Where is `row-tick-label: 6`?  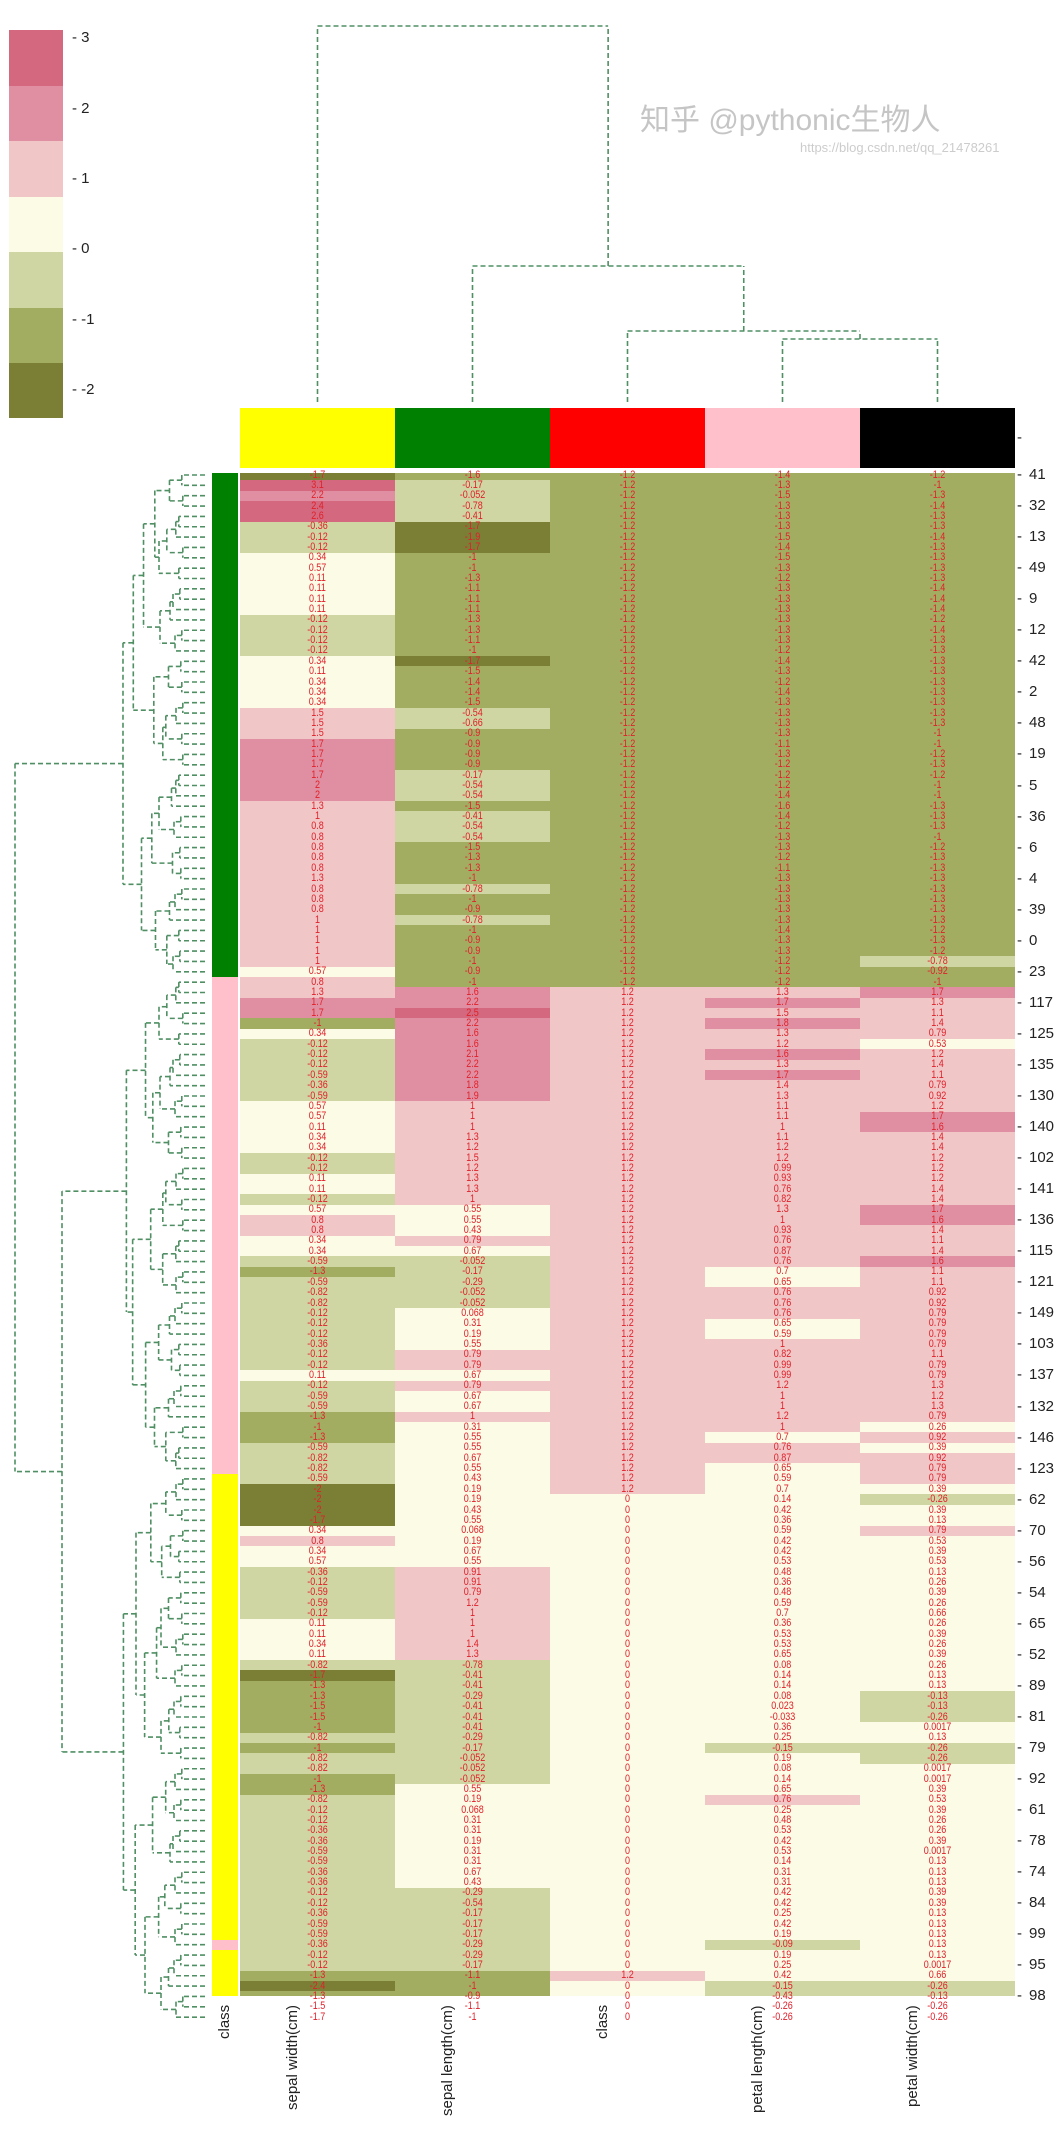
row-tick-label: 6 is located at coordinates (1033, 847).